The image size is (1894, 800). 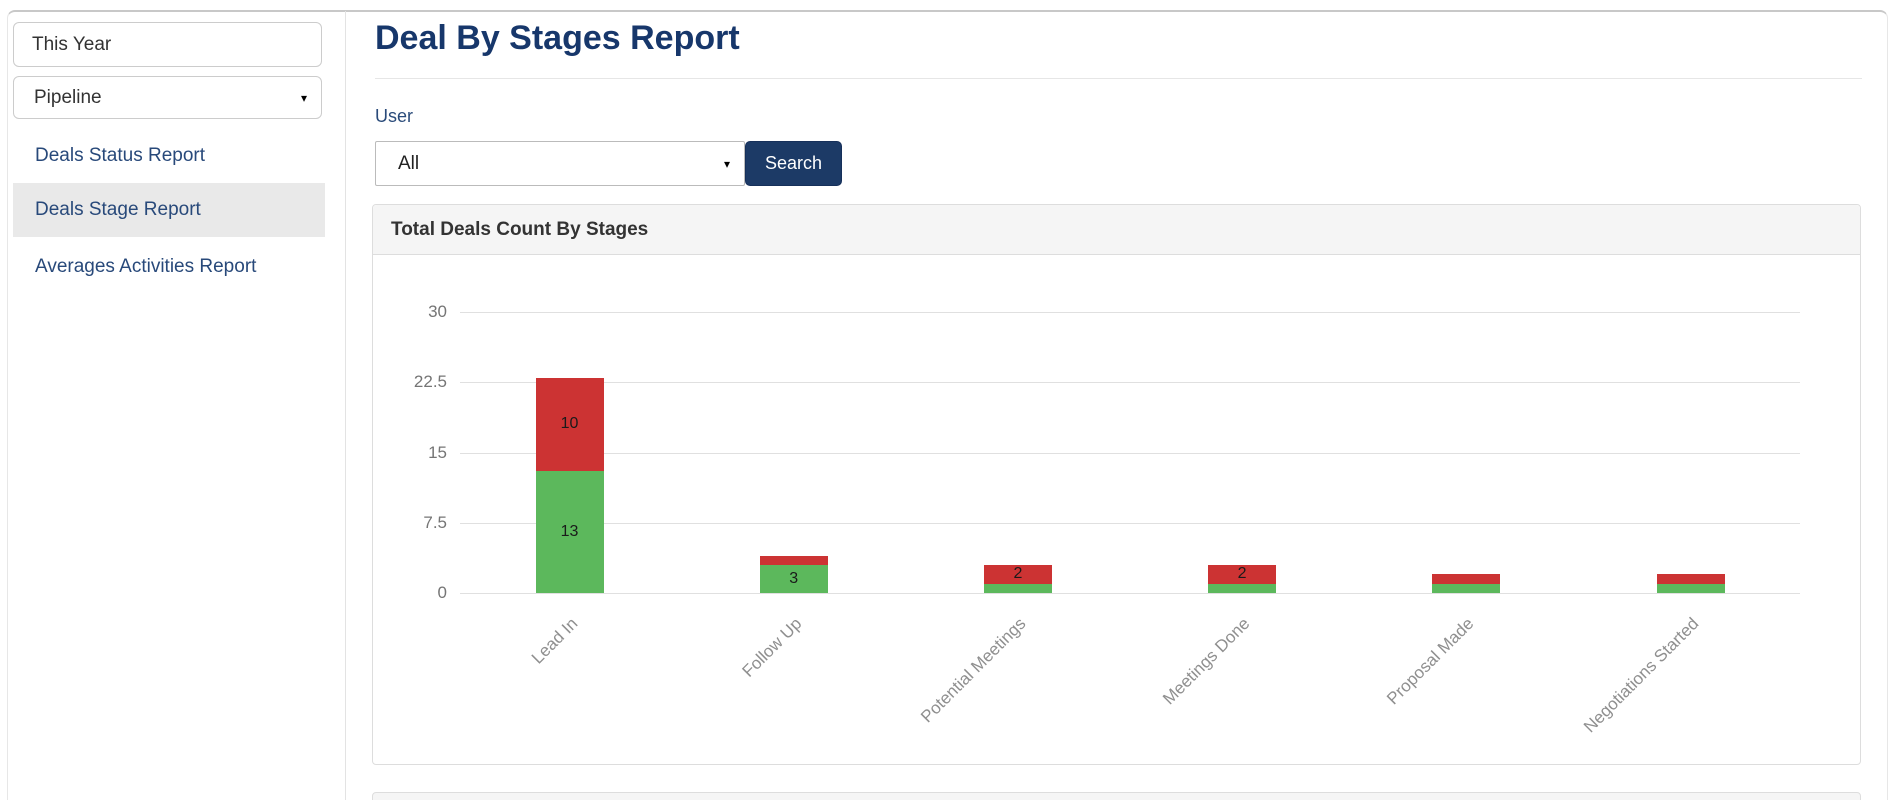 I want to click on green-segment: 3, so click(x=793, y=578).